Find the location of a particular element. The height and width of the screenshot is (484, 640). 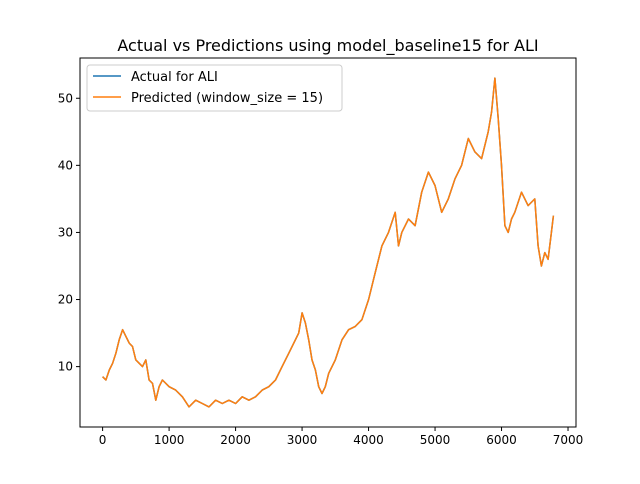

y-tick-label: 50 is located at coordinates (65, 98).